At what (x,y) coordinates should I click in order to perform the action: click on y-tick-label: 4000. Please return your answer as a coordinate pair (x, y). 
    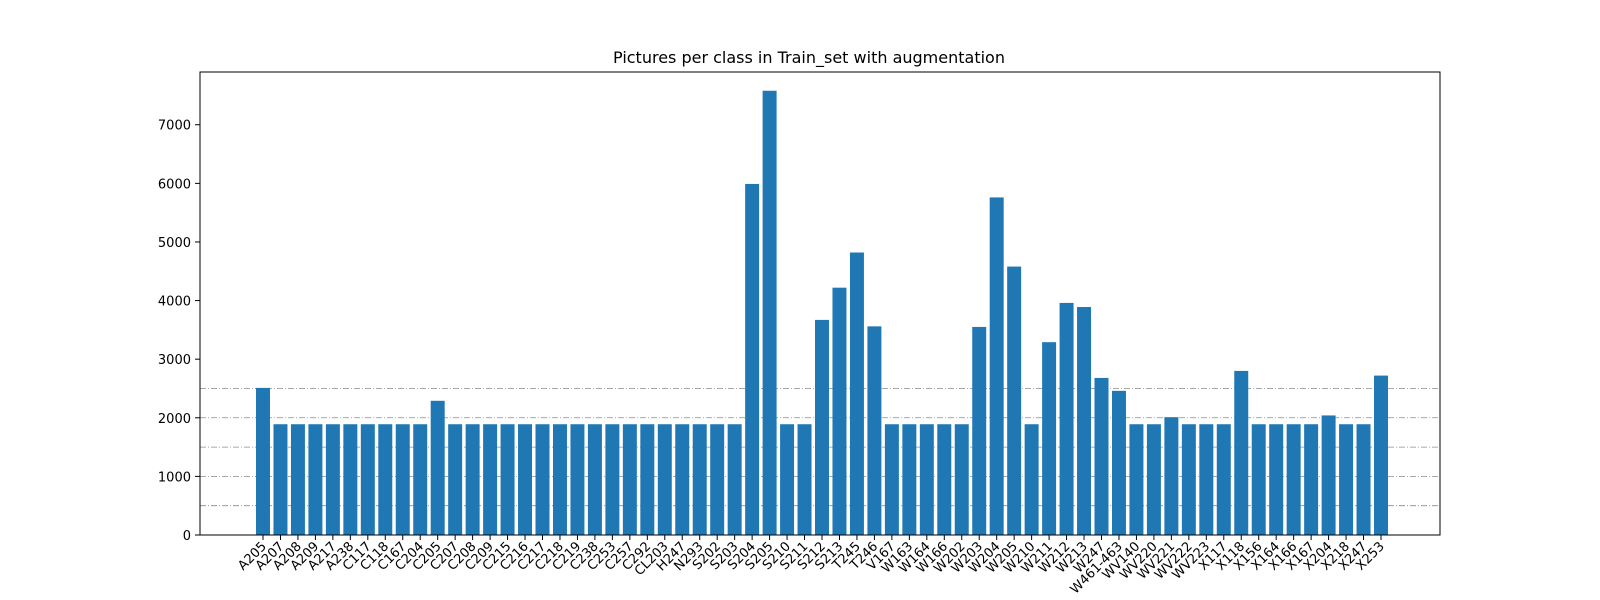
    Looking at the image, I should click on (174, 302).